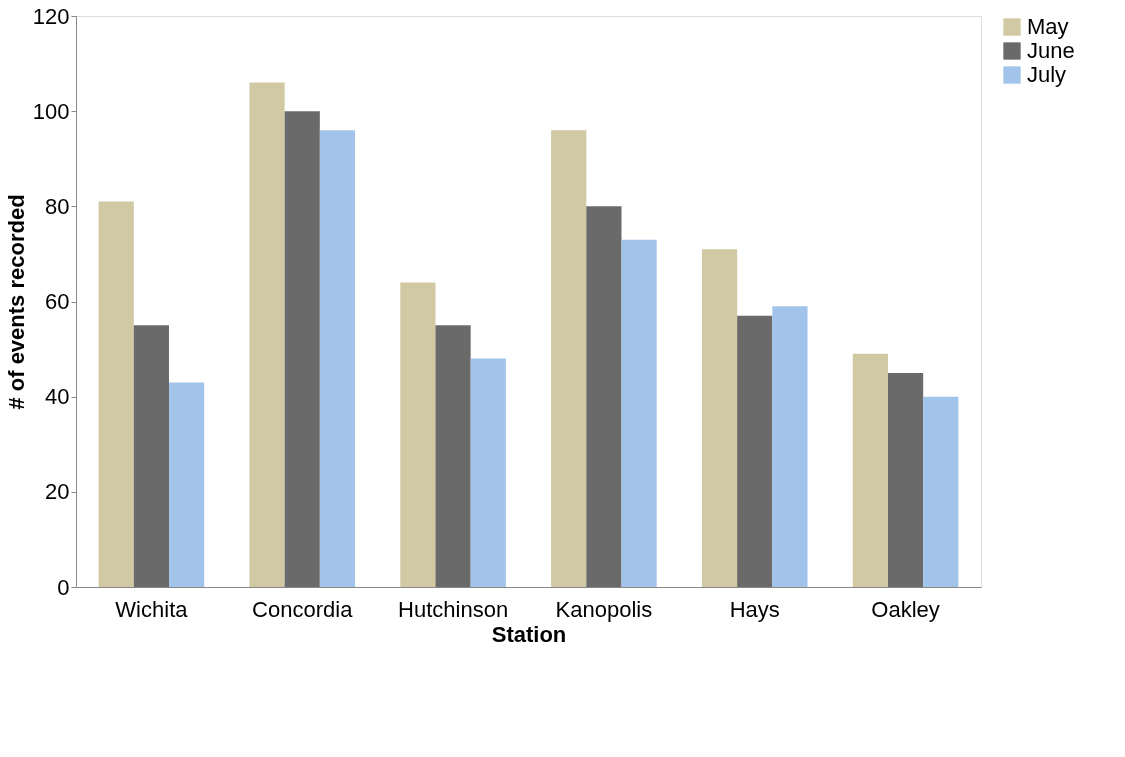 The width and height of the screenshot is (1125, 757). I want to click on x-tick-label: Concordia, so click(303, 609).